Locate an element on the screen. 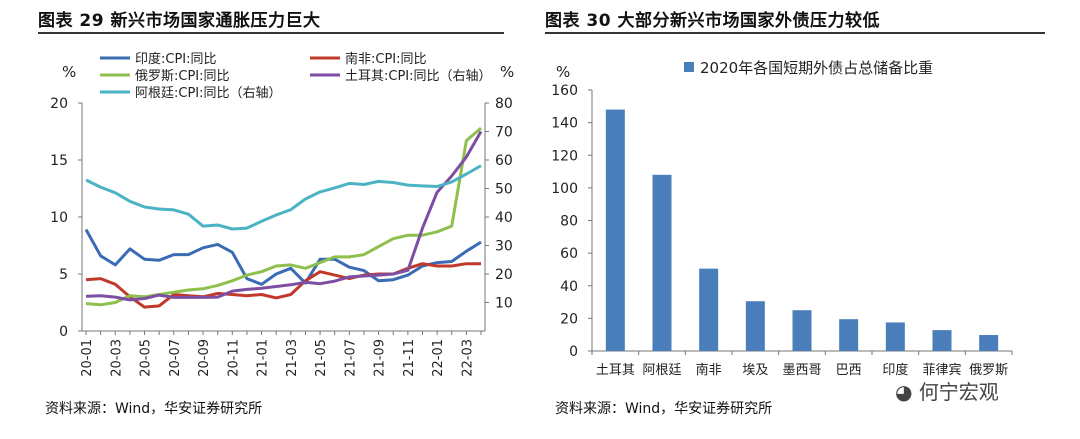 This screenshot has height=439, width=1080. legend-label-1: 印度:CPI:同比 is located at coordinates (176, 59).